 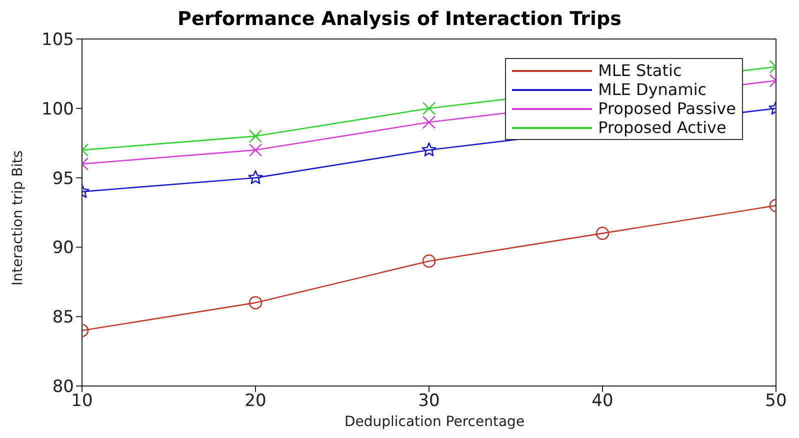 What do you see at coordinates (63, 248) in the screenshot?
I see `y-tick-label: 90` at bounding box center [63, 248].